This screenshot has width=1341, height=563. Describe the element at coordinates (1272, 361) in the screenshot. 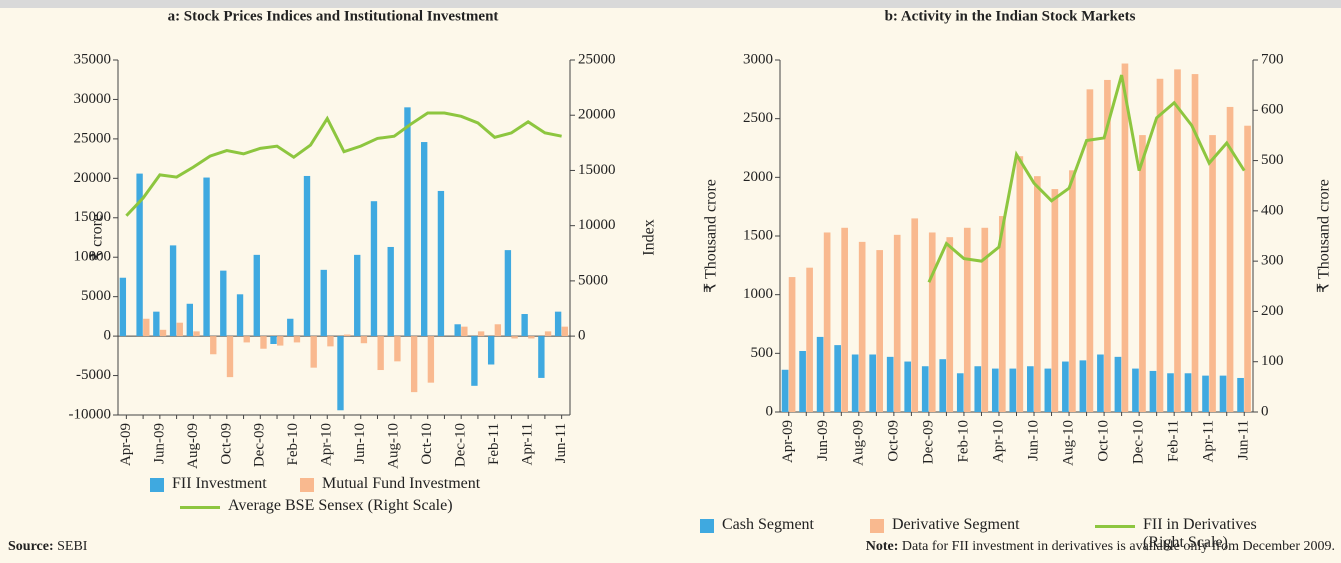

I see `y2-tick-label: 100` at that location.